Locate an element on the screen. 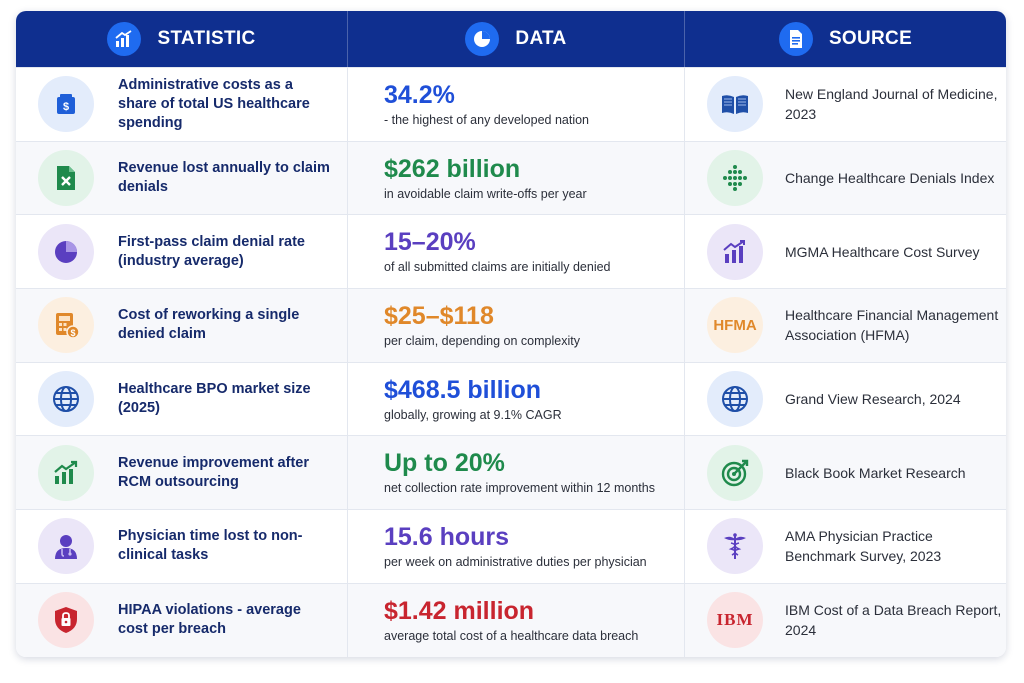  calculator-icon: $ is located at coordinates (66, 325).